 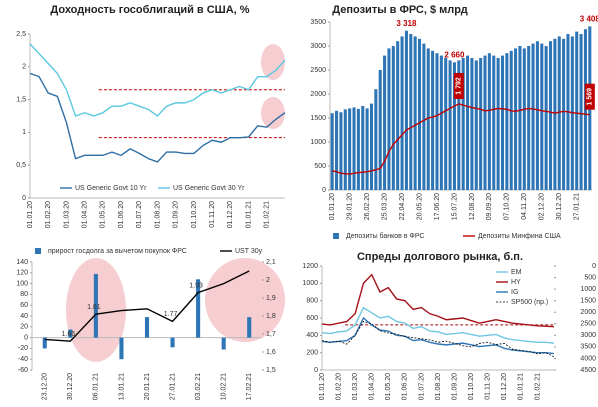 I want to click on data-label: 2 660, so click(x=454, y=54).